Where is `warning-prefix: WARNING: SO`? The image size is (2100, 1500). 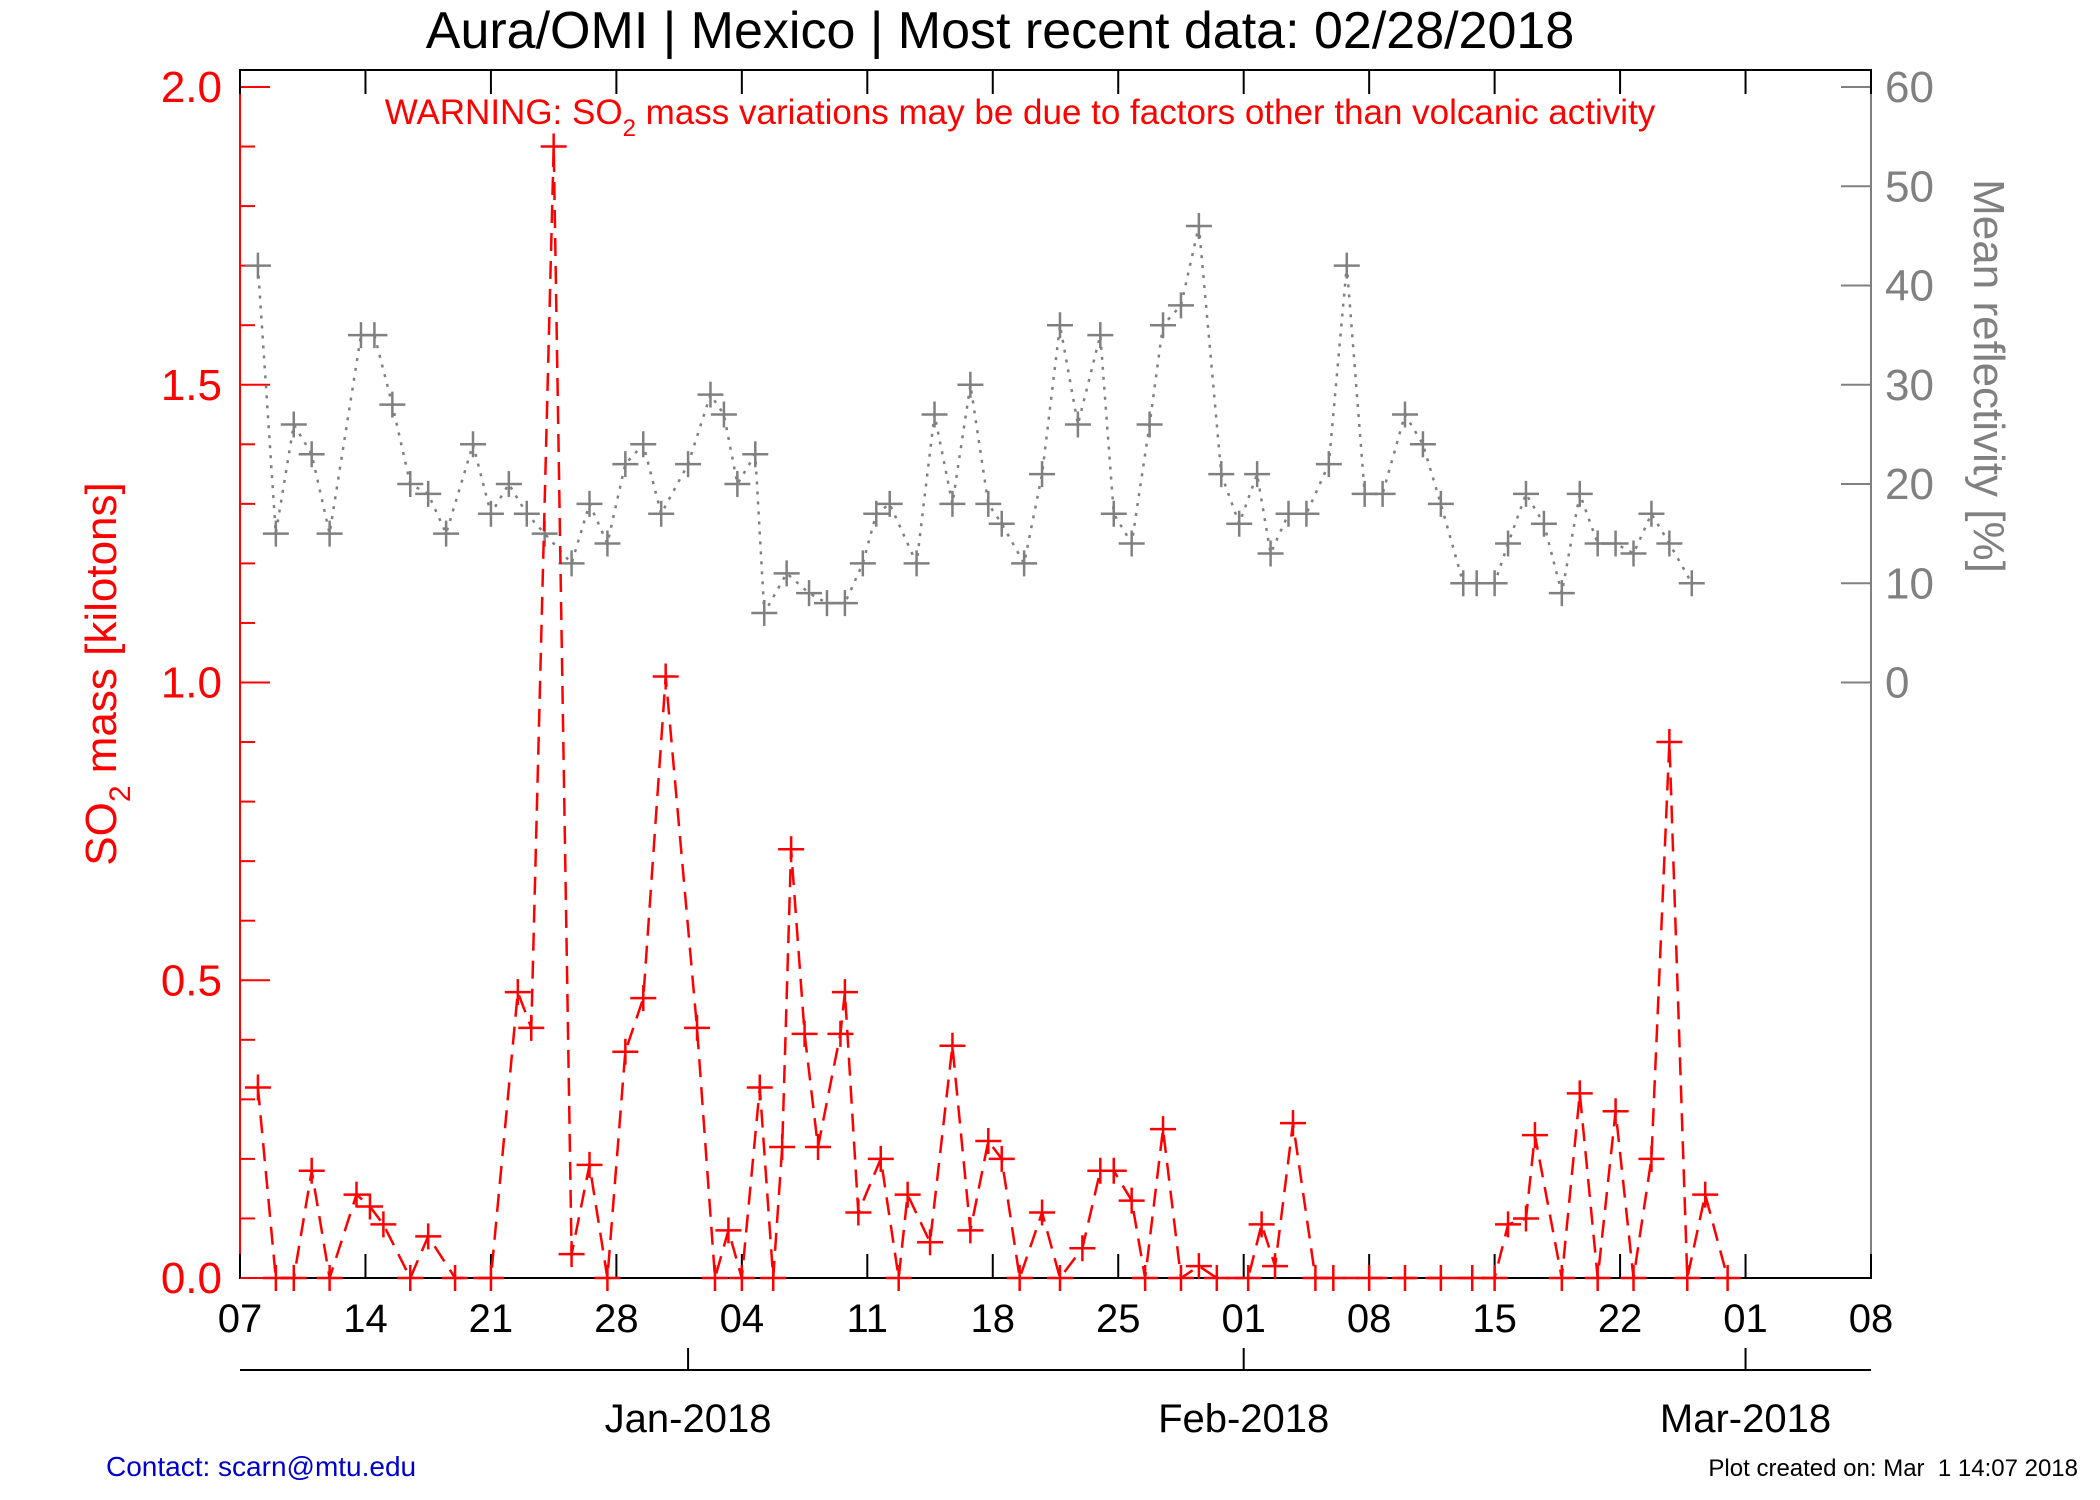 warning-prefix: WARNING: SO is located at coordinates (504, 112).